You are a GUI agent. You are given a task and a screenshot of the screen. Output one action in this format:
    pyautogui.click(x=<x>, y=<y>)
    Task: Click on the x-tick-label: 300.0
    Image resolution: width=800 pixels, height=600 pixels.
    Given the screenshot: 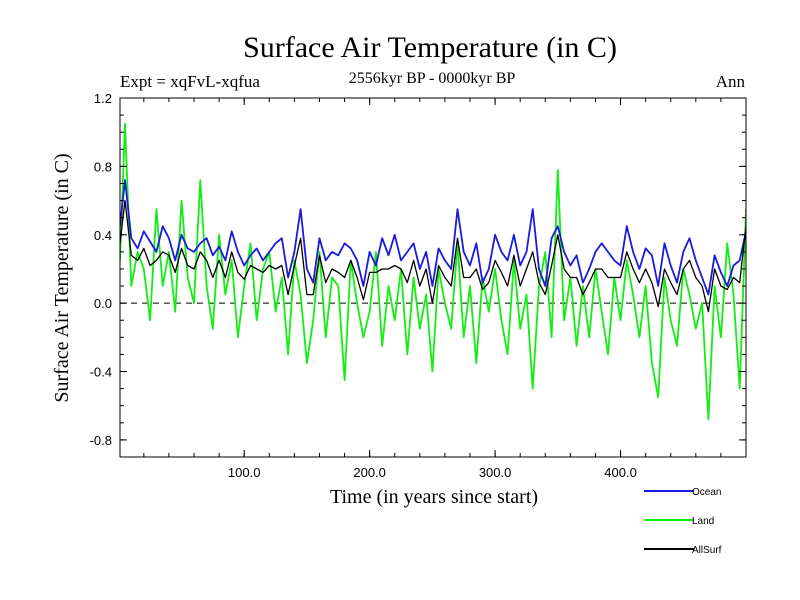 What is the action you would take?
    pyautogui.click(x=495, y=472)
    